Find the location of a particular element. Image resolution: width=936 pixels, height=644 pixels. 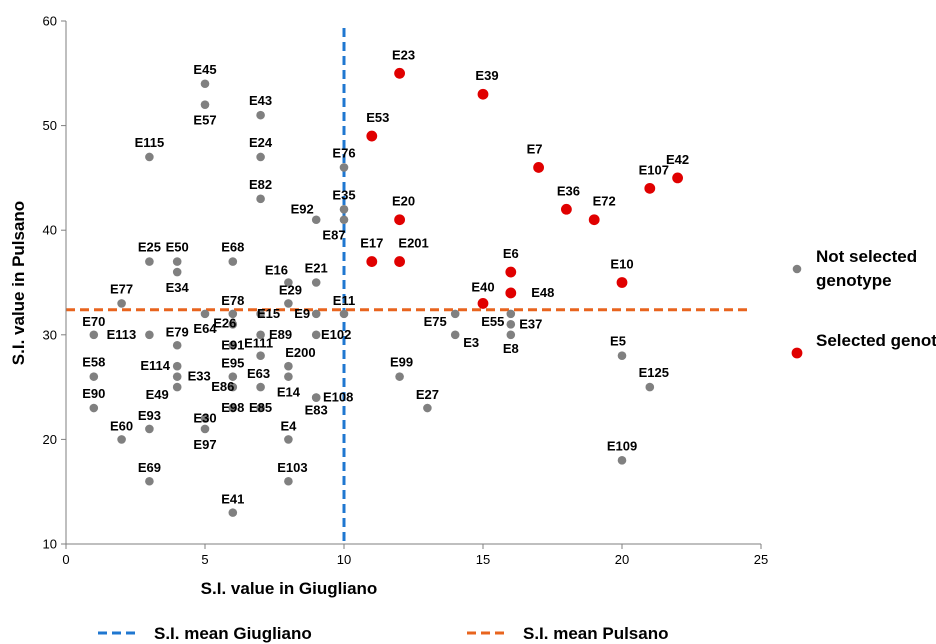

point-label: E14 is located at coordinates (289, 392).